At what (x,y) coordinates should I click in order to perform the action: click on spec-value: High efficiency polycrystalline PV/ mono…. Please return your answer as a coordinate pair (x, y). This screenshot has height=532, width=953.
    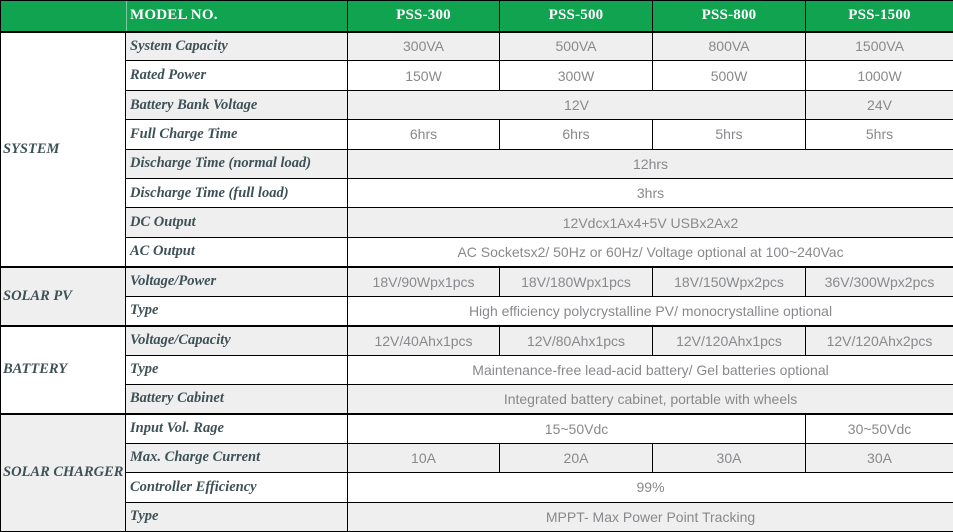
    Looking at the image, I should click on (650, 311).